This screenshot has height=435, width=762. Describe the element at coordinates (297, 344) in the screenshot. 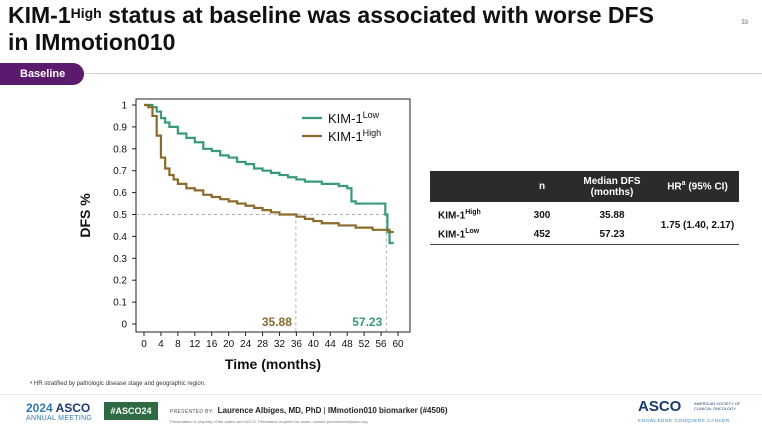

I see `x-tick-label: 36` at that location.